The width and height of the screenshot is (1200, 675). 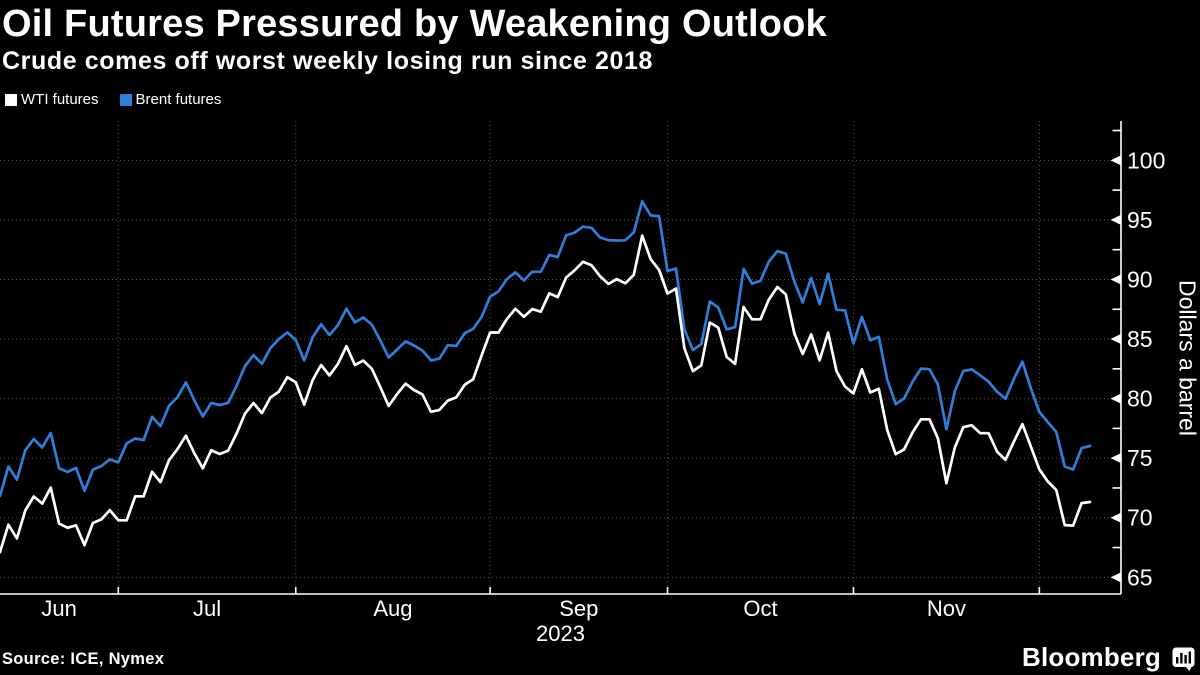 What do you see at coordinates (560, 633) in the screenshot?
I see `year-label: 2023` at bounding box center [560, 633].